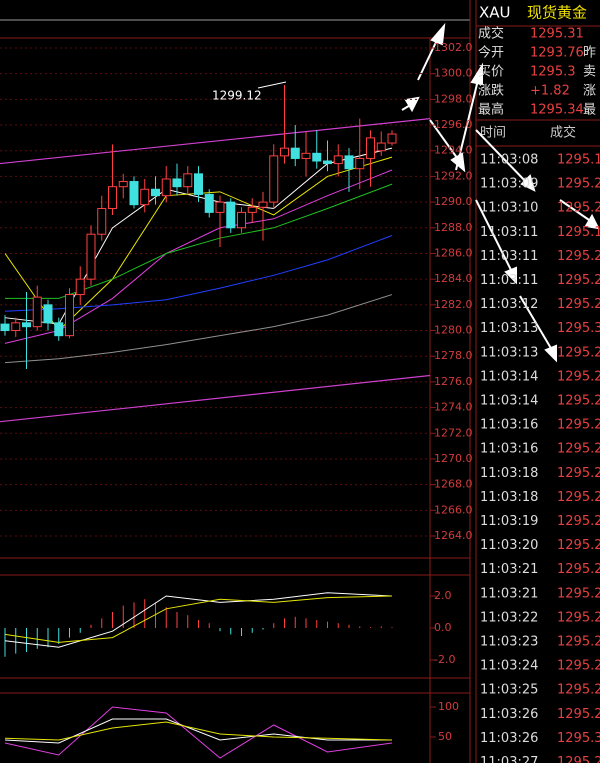 The image size is (600, 763). What do you see at coordinates (453, 227) in the screenshot?
I see `y-tick-label: 1288.0` at bounding box center [453, 227].